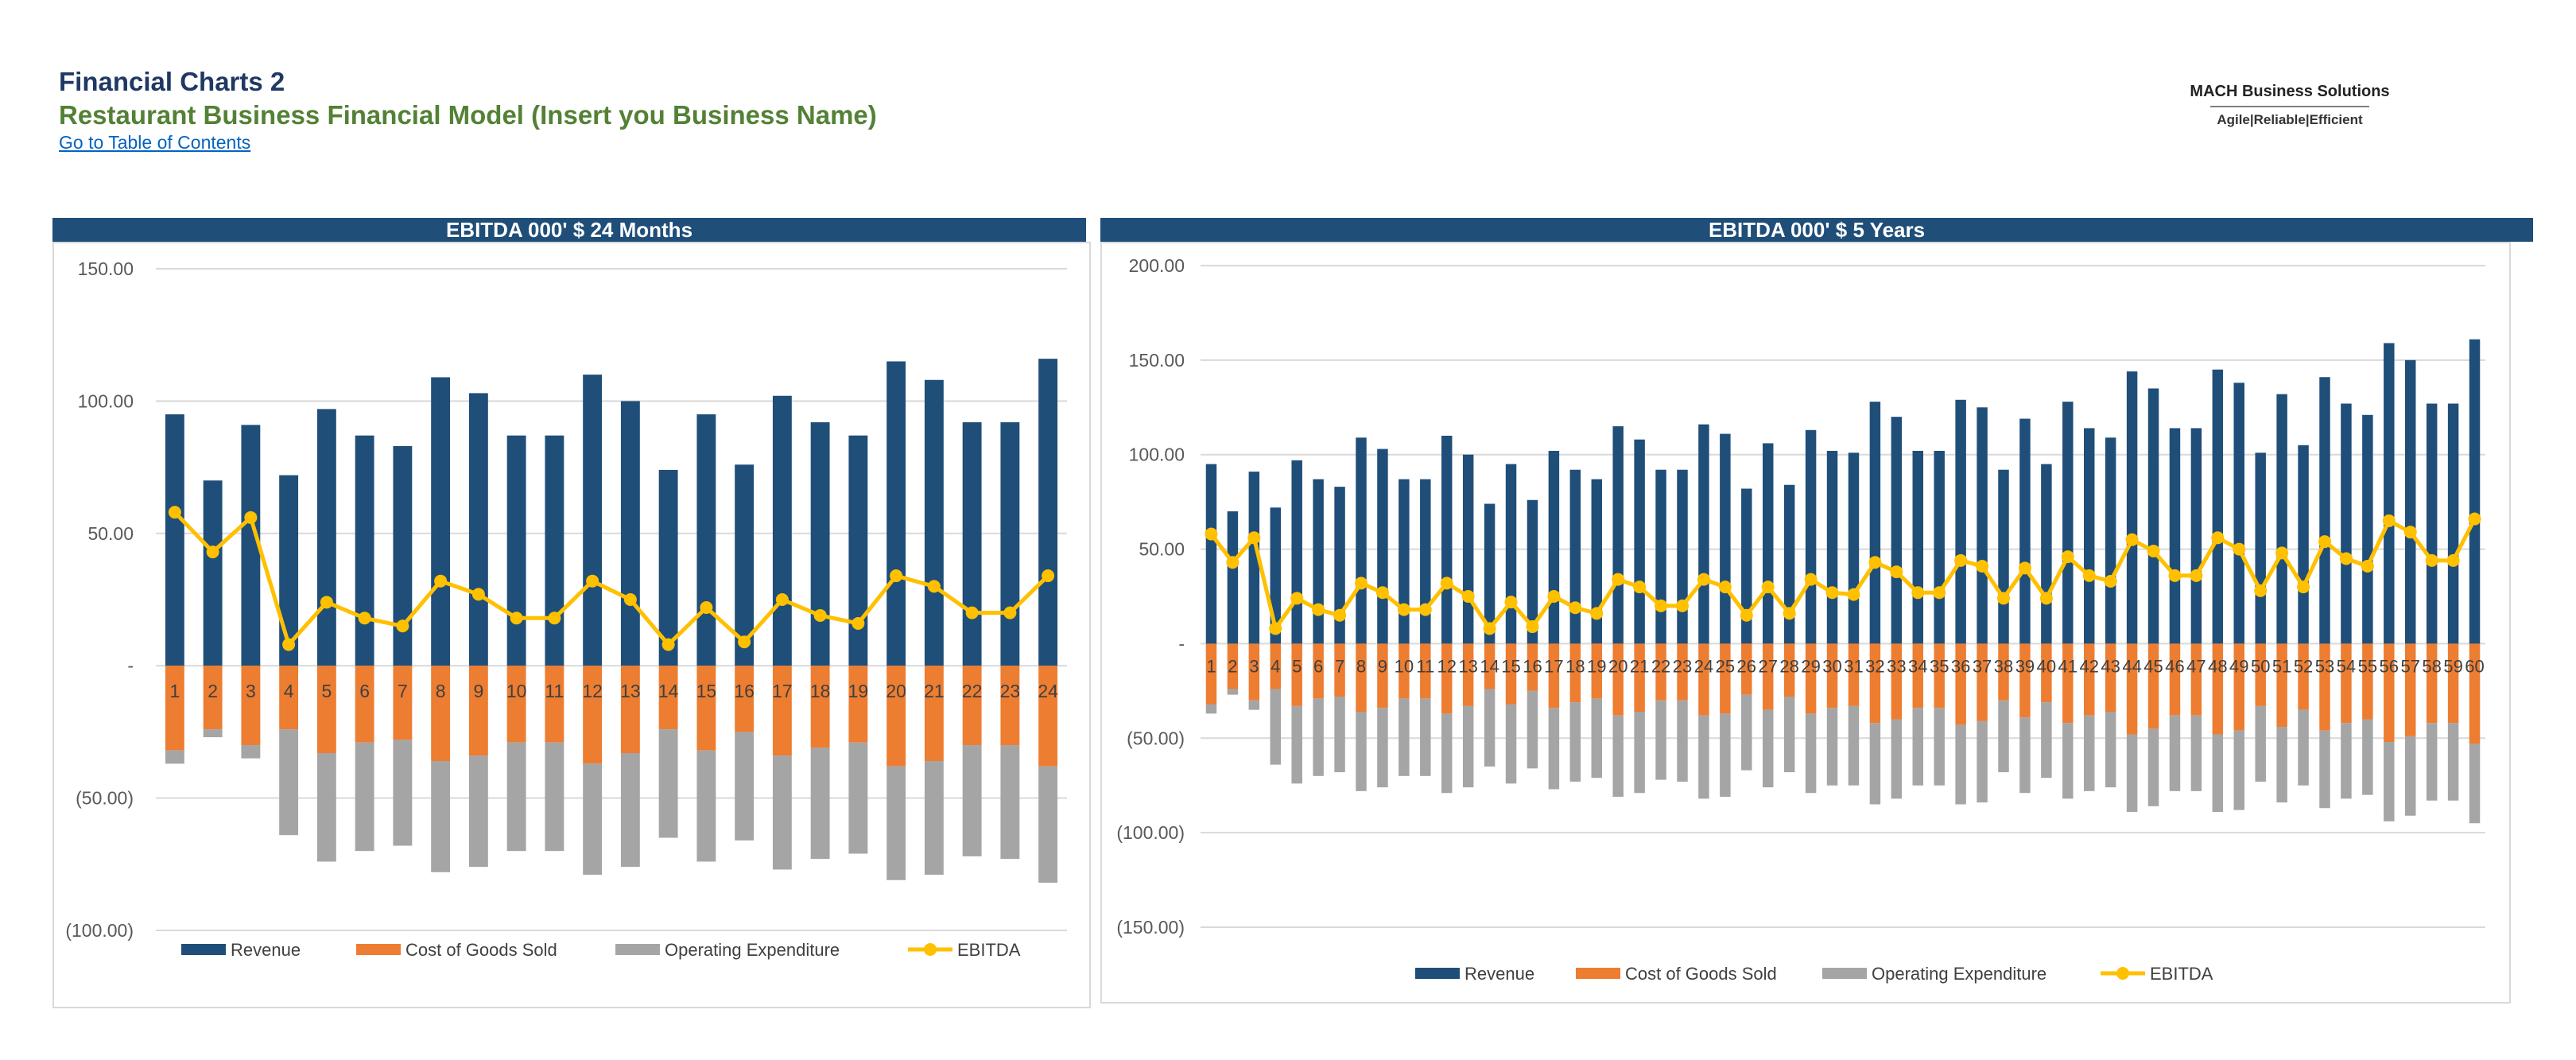 This screenshot has width=2576, height=1060. I want to click on x-category-label: 11, so click(554, 691).